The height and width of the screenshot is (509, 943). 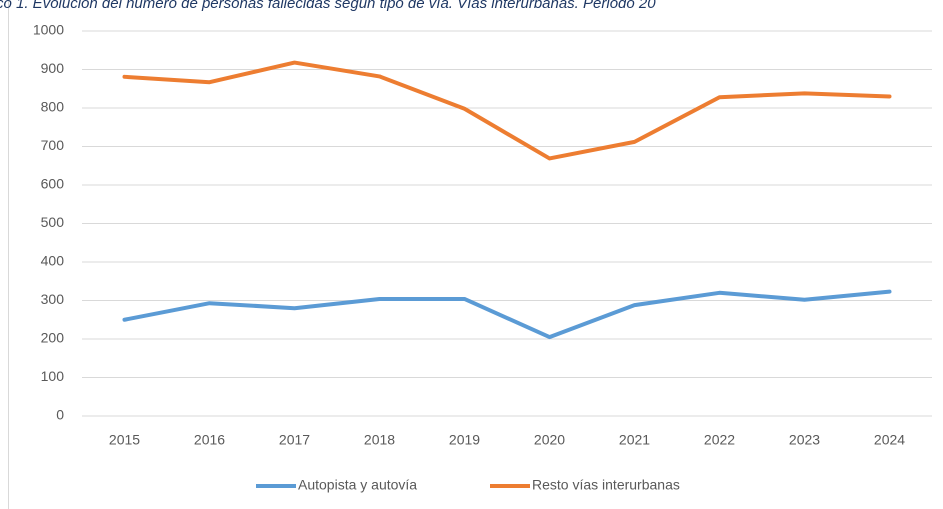 What do you see at coordinates (606, 485) in the screenshot?
I see `legend-label: Resto vías interurbanas` at bounding box center [606, 485].